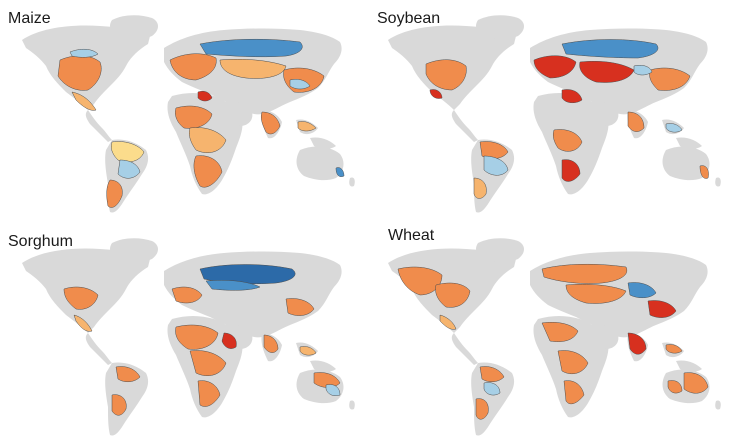 This screenshot has height=446, width=732. Describe the element at coordinates (436, 94) in the screenshot. I see `region-na-gulf` at that location.